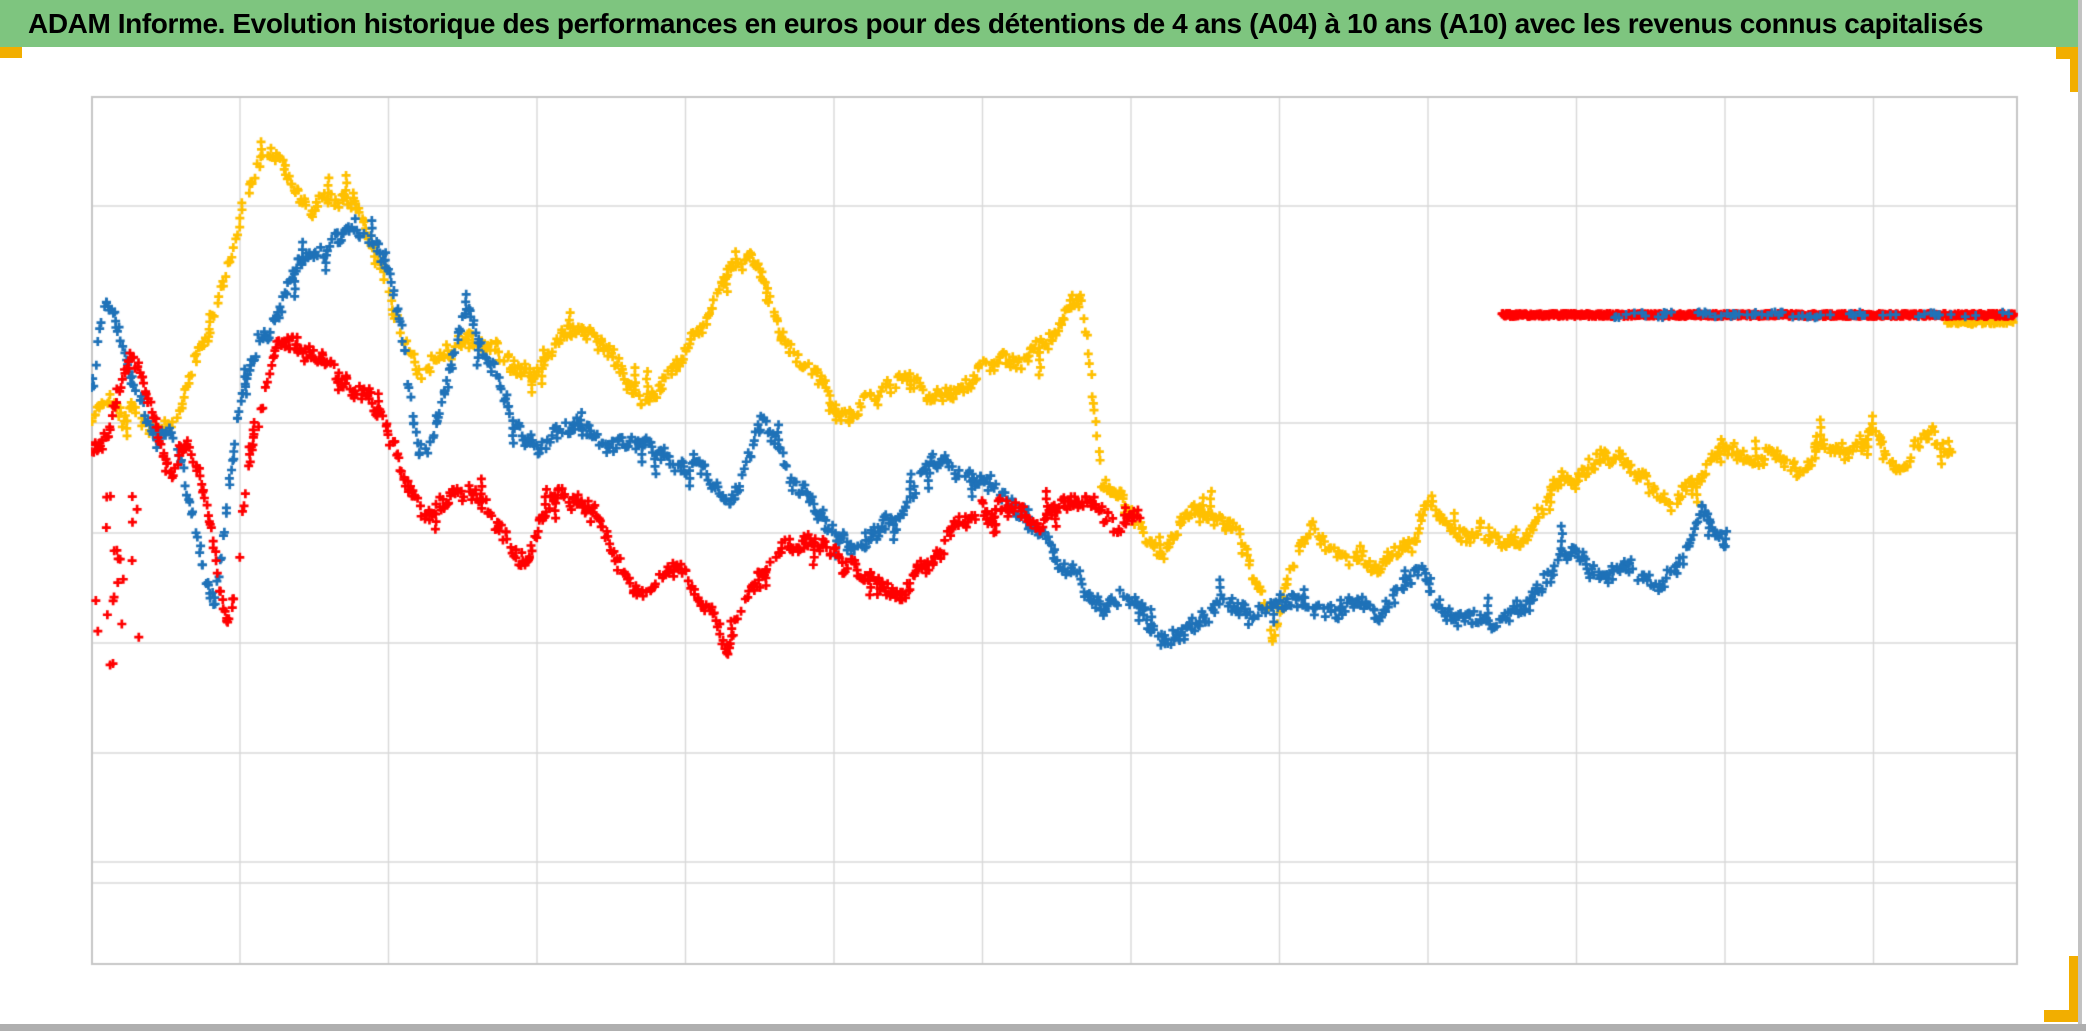  I want to click on selection-handle-top-left, so click(11, 52).